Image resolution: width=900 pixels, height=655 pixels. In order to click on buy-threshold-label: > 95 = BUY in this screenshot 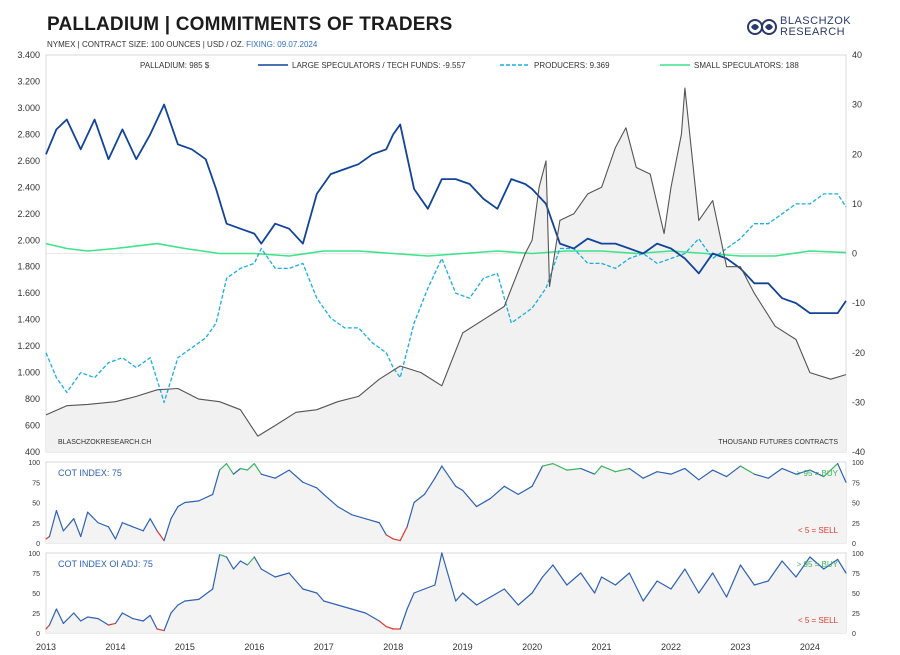, I will do `click(818, 473)`.